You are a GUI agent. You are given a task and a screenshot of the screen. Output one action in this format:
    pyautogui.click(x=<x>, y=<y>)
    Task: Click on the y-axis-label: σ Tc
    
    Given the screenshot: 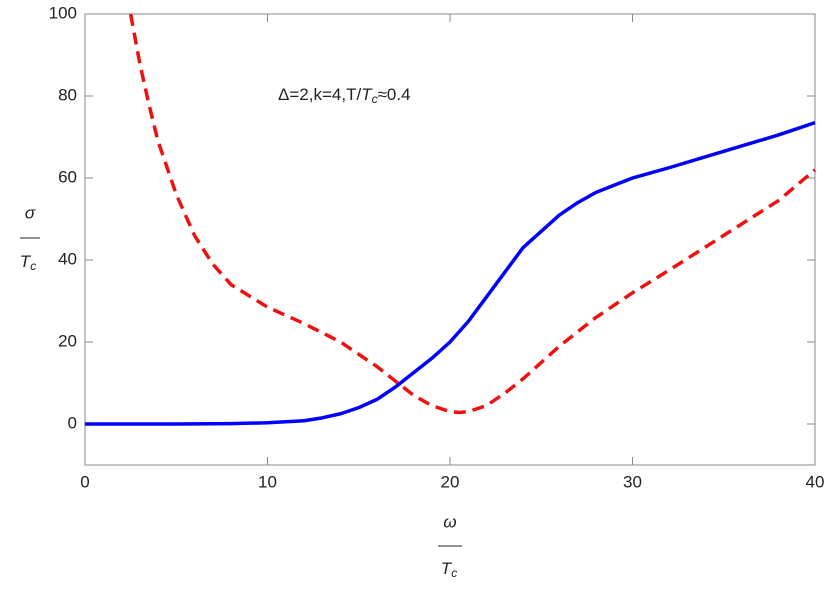 What is the action you would take?
    pyautogui.click(x=30, y=238)
    